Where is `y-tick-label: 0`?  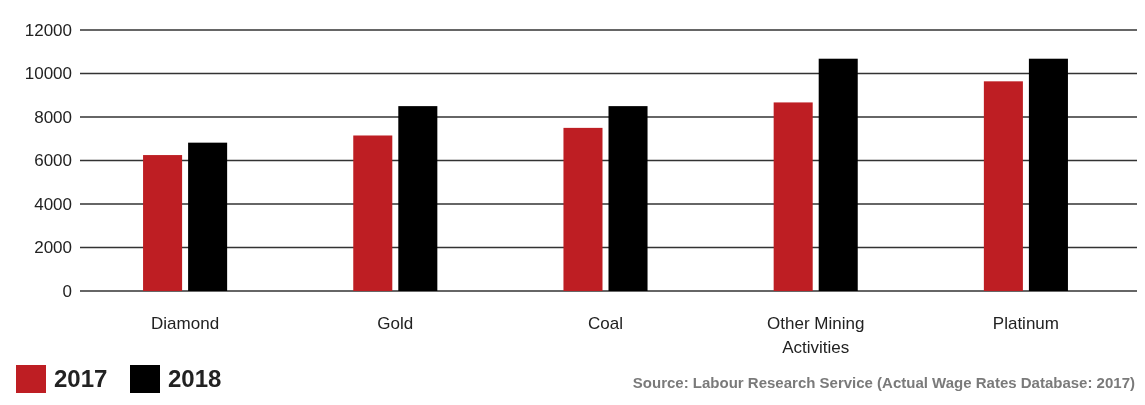
y-tick-label: 0 is located at coordinates (67, 291).